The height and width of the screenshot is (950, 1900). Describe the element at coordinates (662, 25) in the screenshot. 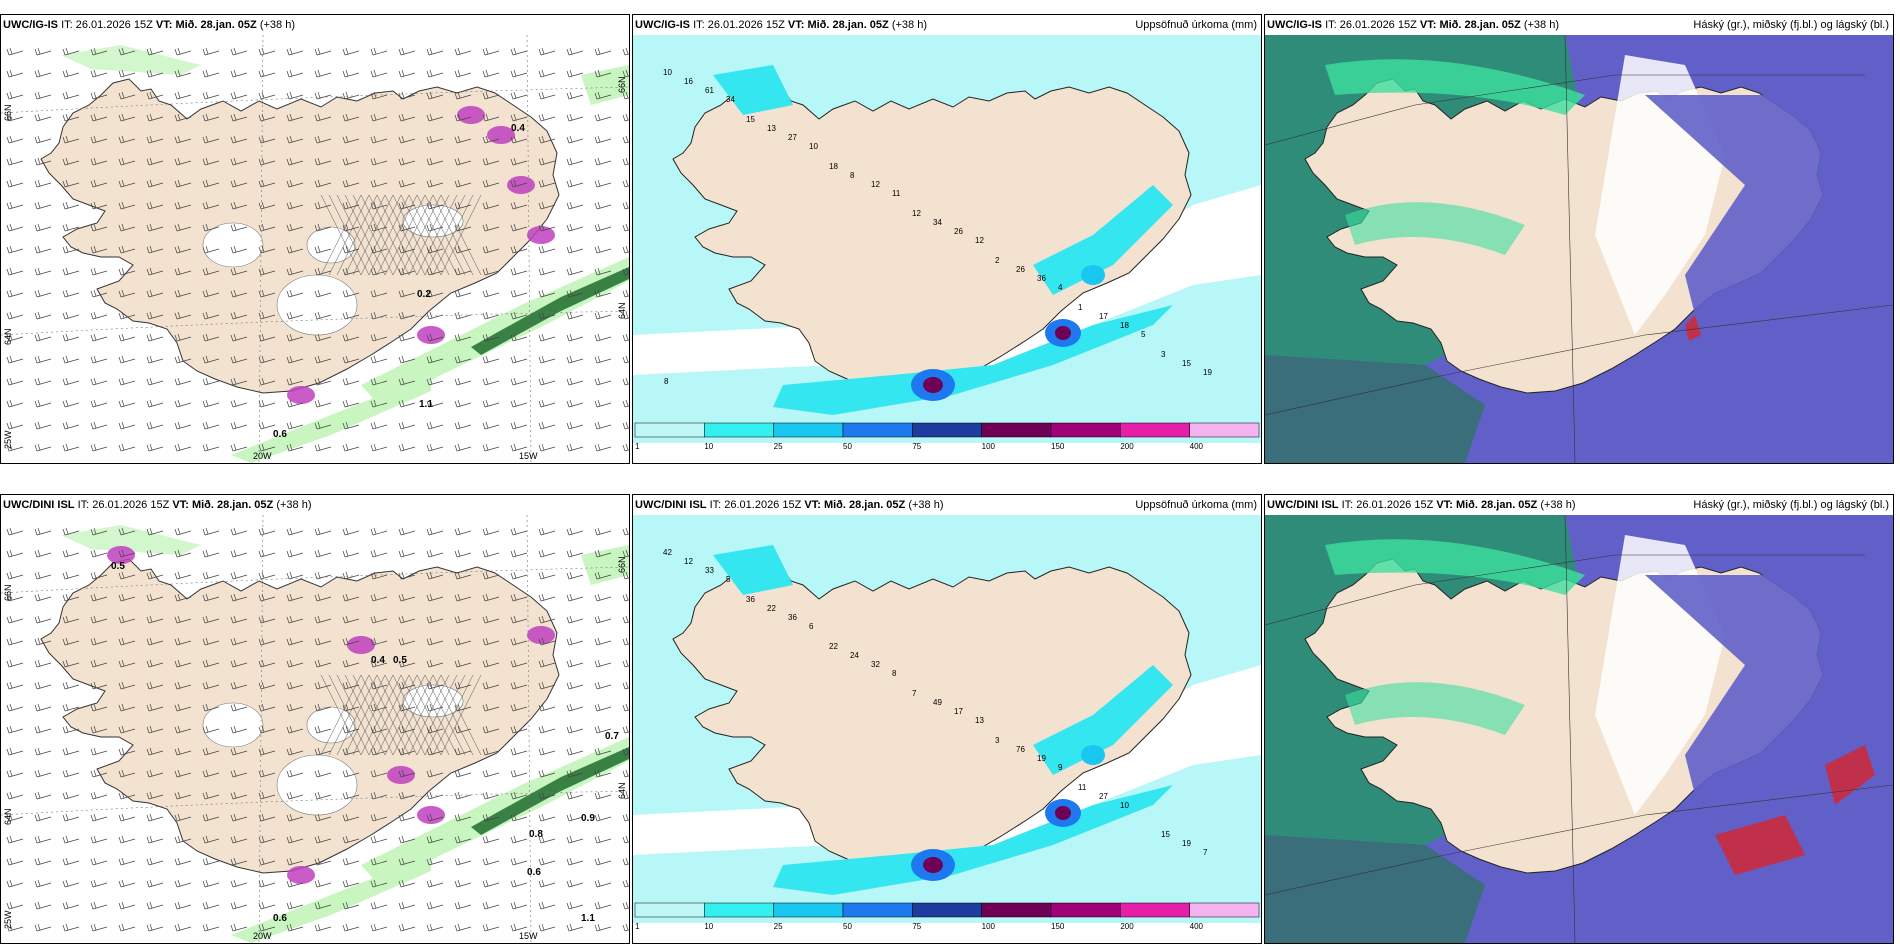

I see `model-name: UWC/IG-IS` at that location.